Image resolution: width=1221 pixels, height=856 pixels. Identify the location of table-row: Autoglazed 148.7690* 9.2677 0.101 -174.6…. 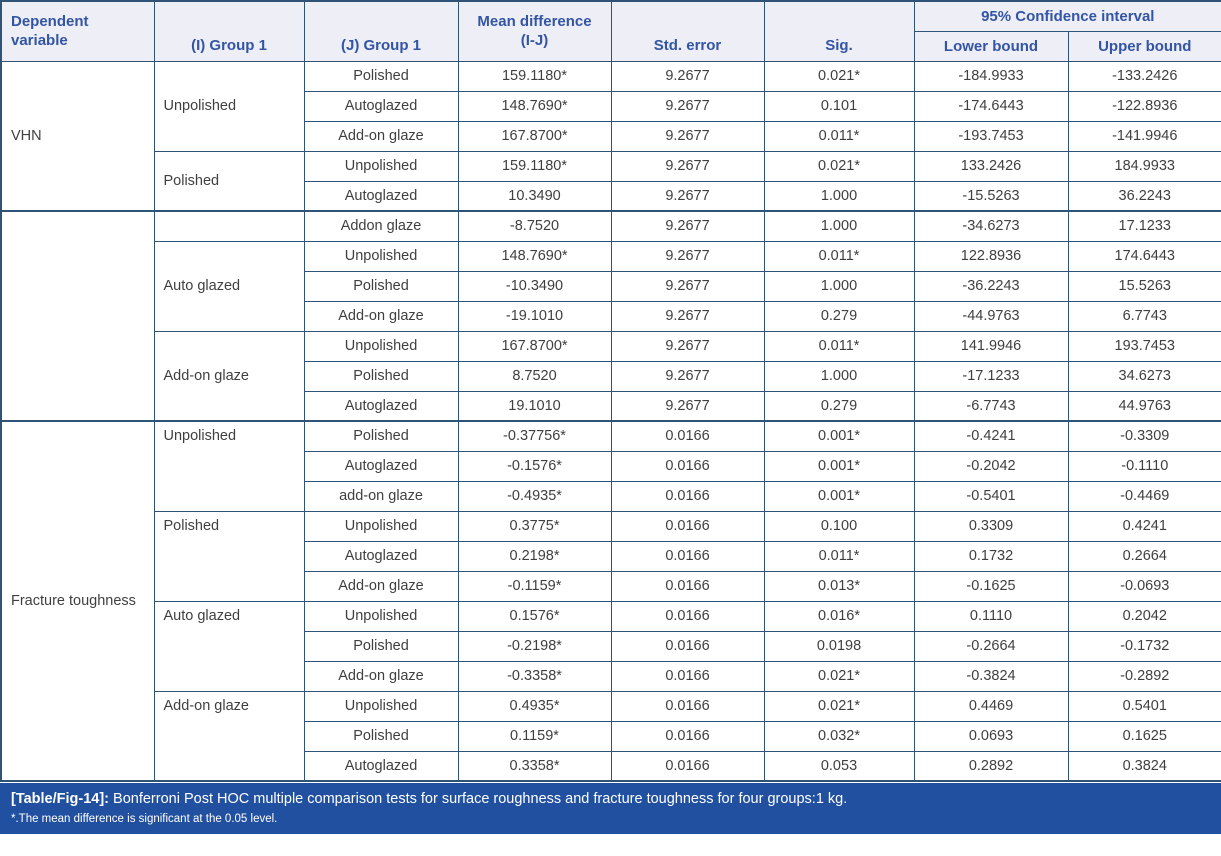
(611, 106).